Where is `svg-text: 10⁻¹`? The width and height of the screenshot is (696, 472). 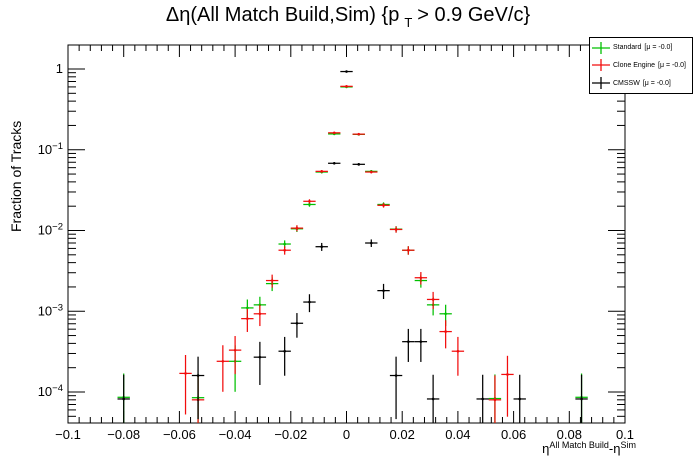 svg-text: 10⁻¹ is located at coordinates (50, 149).